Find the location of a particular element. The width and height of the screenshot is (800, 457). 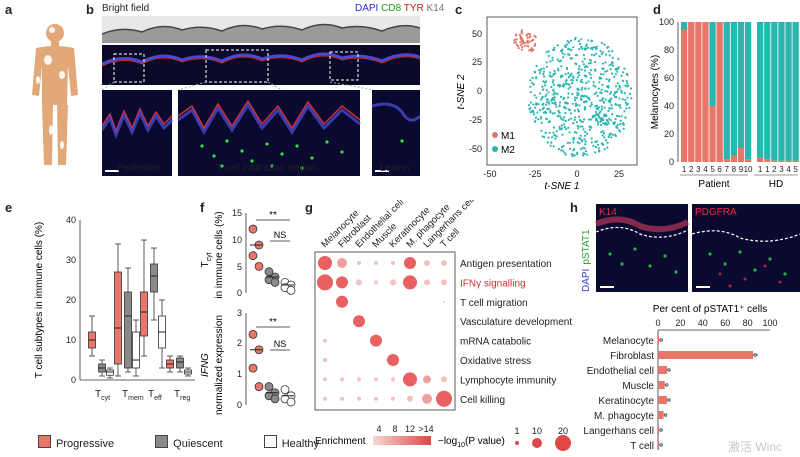

panel-label-f: f is located at coordinates (202, 207).